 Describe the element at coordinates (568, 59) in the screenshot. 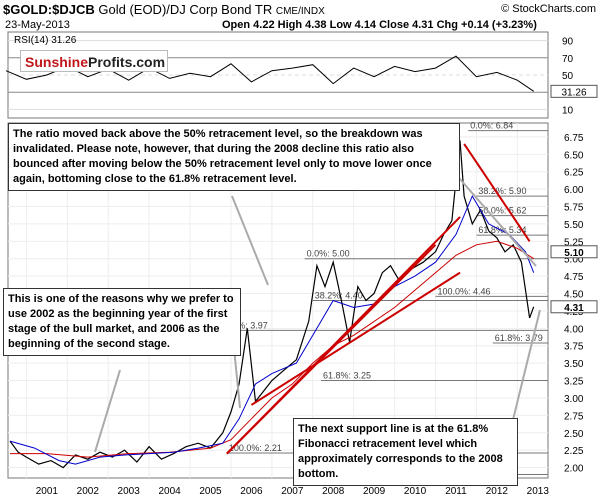

I see `rsi-tick-label: 70` at that location.